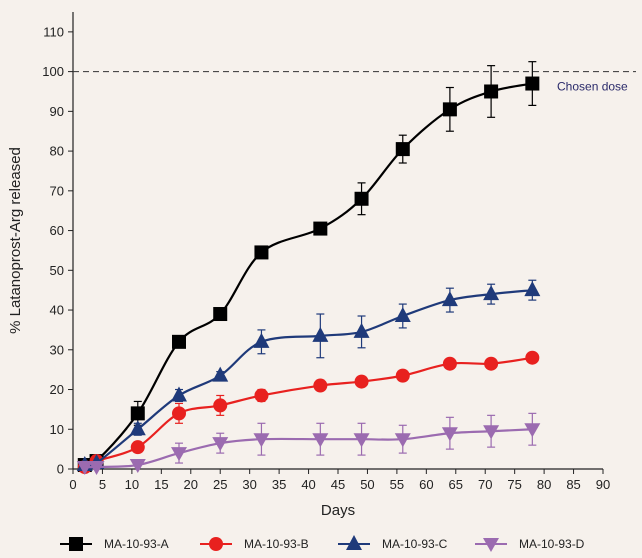 This screenshot has width=642, height=558. I want to click on legend-item: MA-10-93-A, so click(114, 544).